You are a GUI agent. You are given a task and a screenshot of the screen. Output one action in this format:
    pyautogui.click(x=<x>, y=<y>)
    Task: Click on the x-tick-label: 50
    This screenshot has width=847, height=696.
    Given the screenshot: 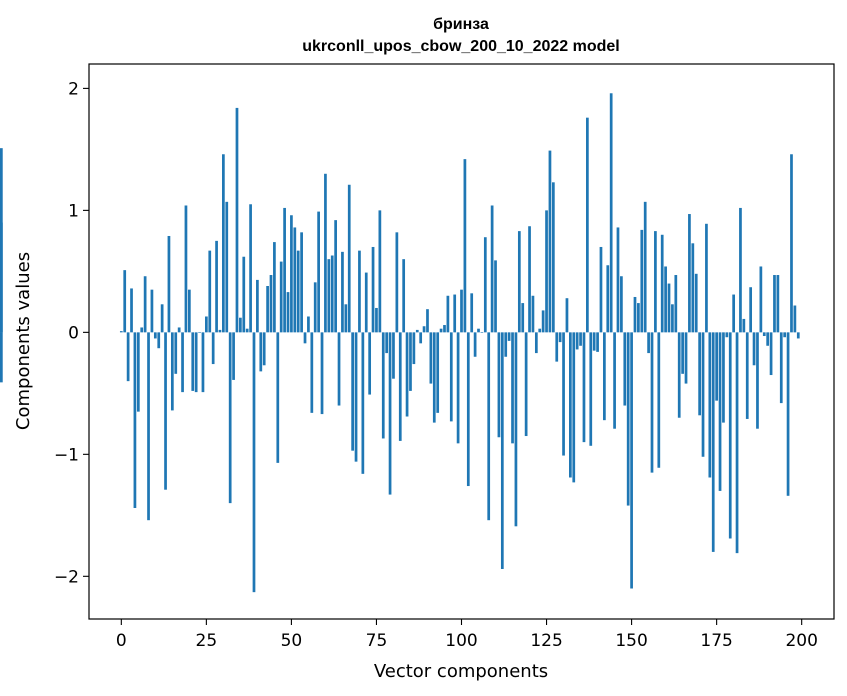 What is the action you would take?
    pyautogui.click(x=292, y=641)
    